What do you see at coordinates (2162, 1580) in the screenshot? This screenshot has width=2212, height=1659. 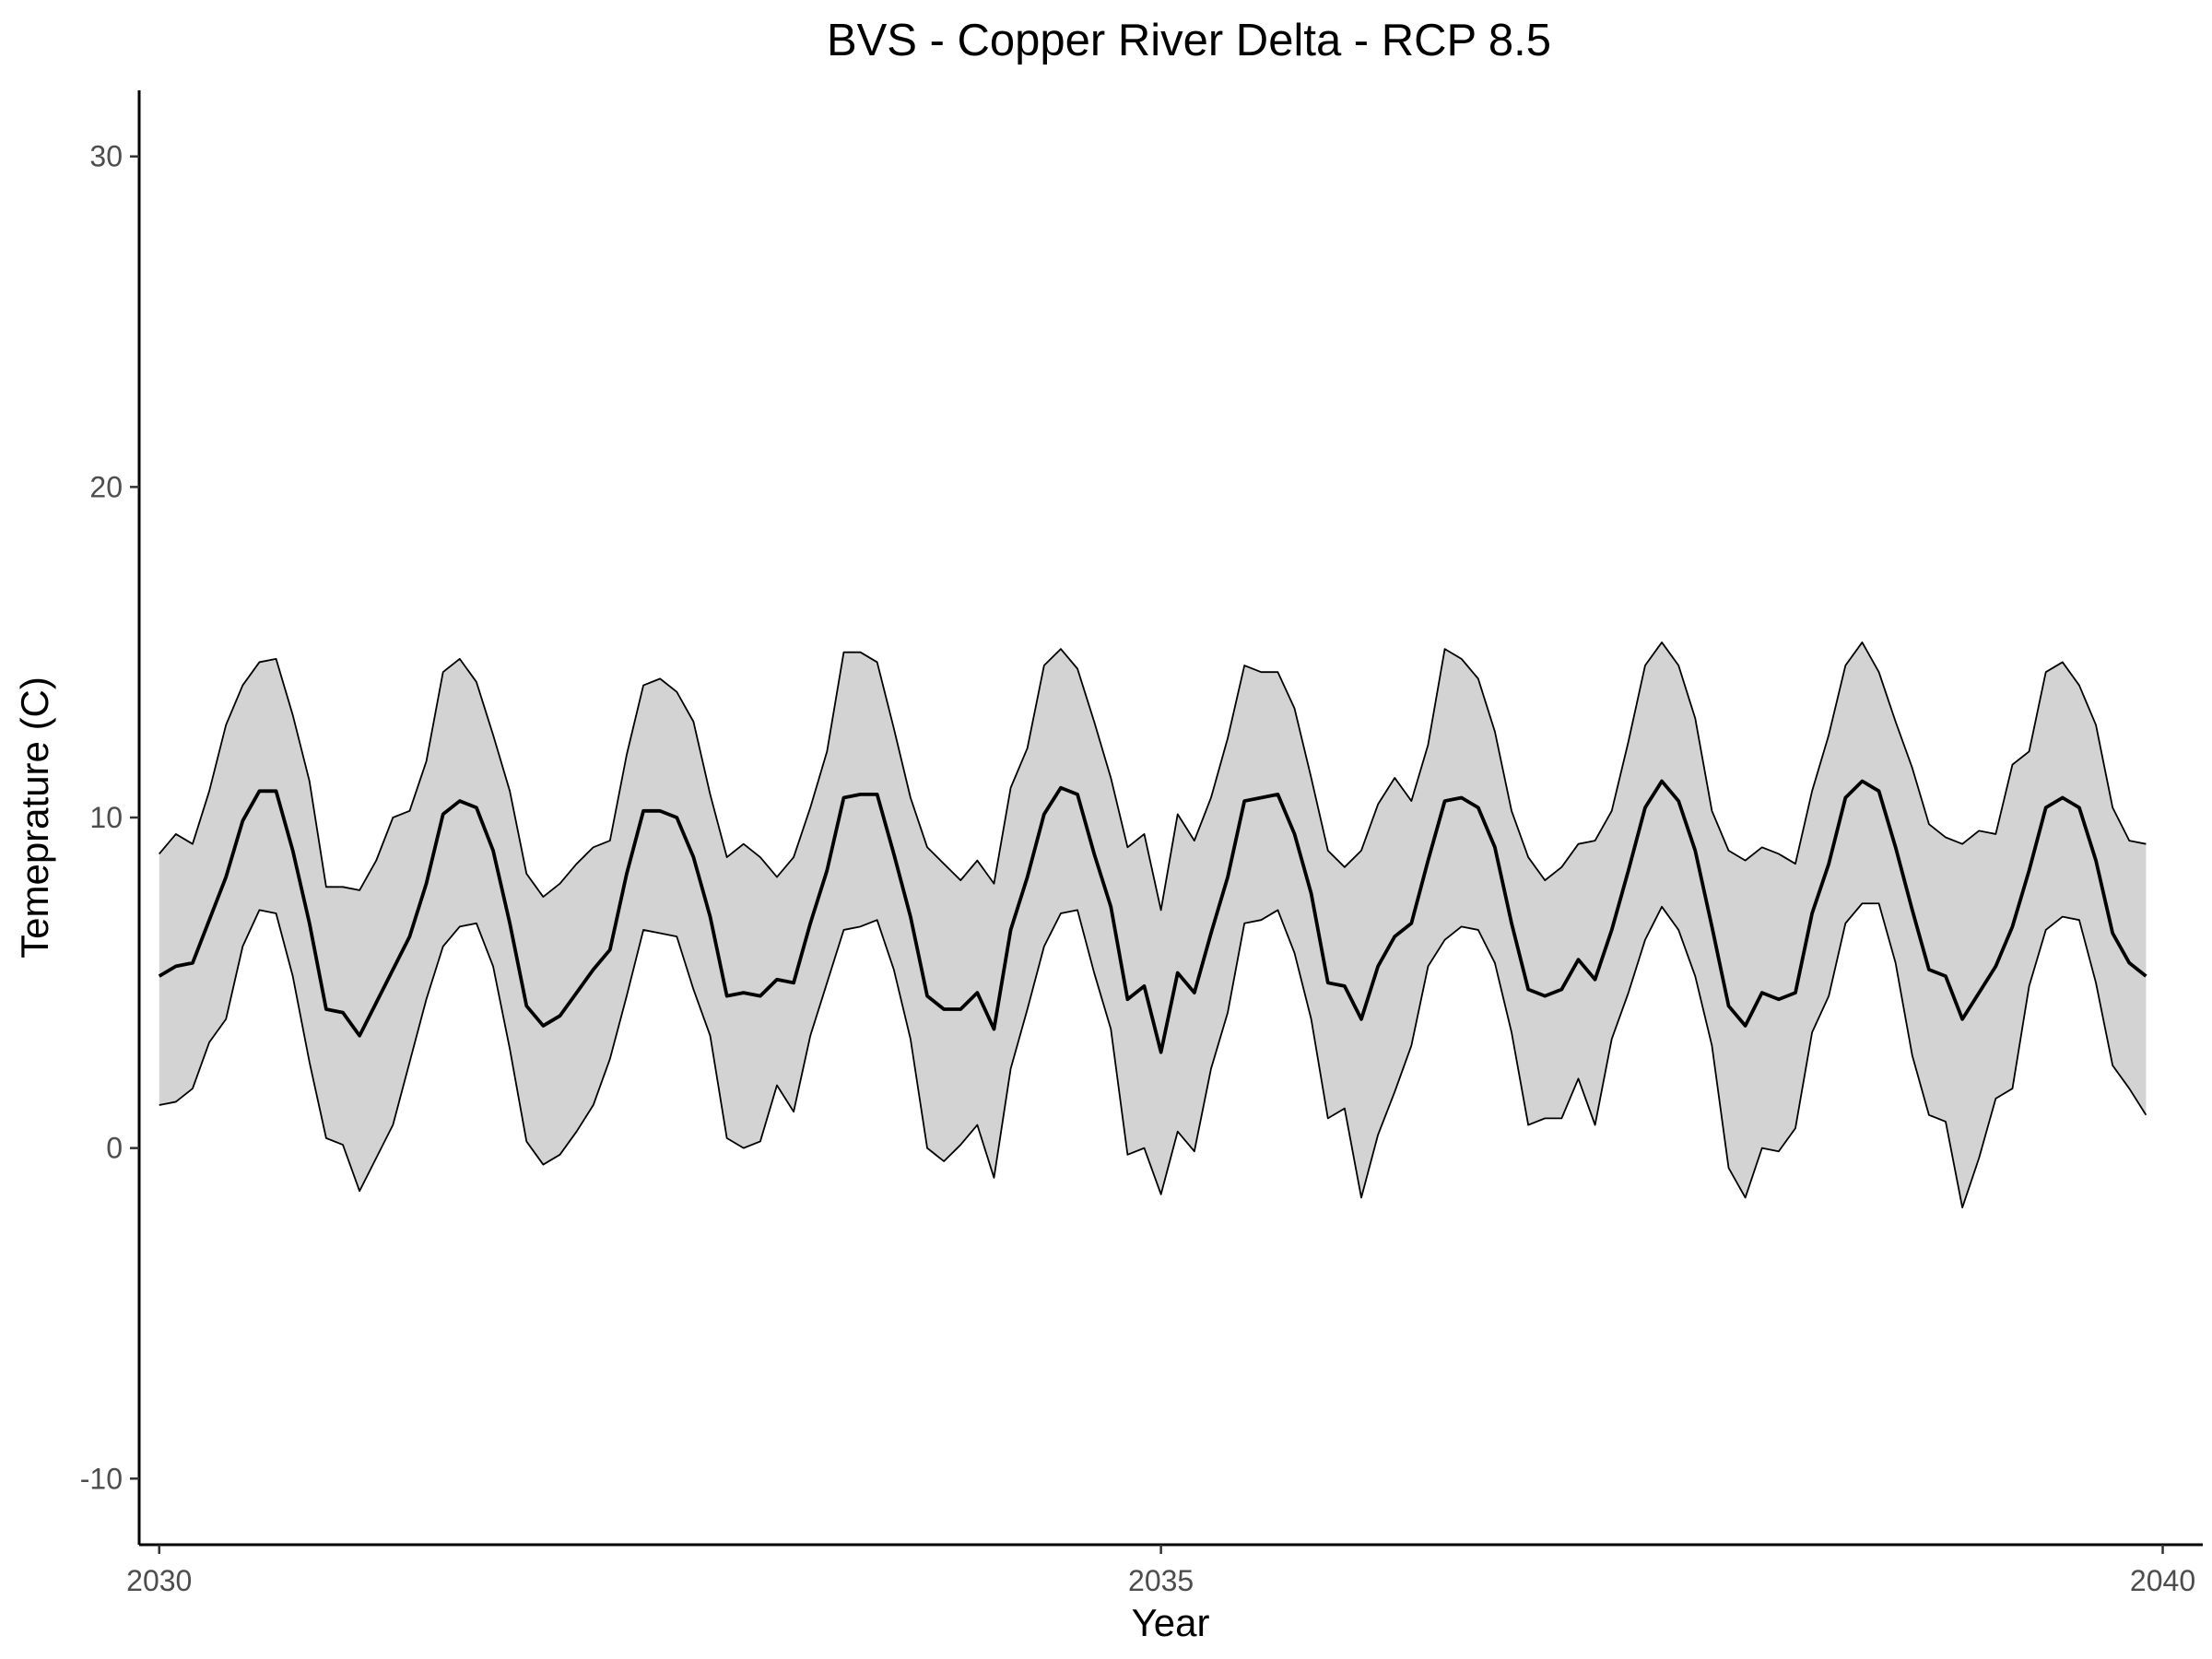 I see `x-tick-label: 2040` at bounding box center [2162, 1580].